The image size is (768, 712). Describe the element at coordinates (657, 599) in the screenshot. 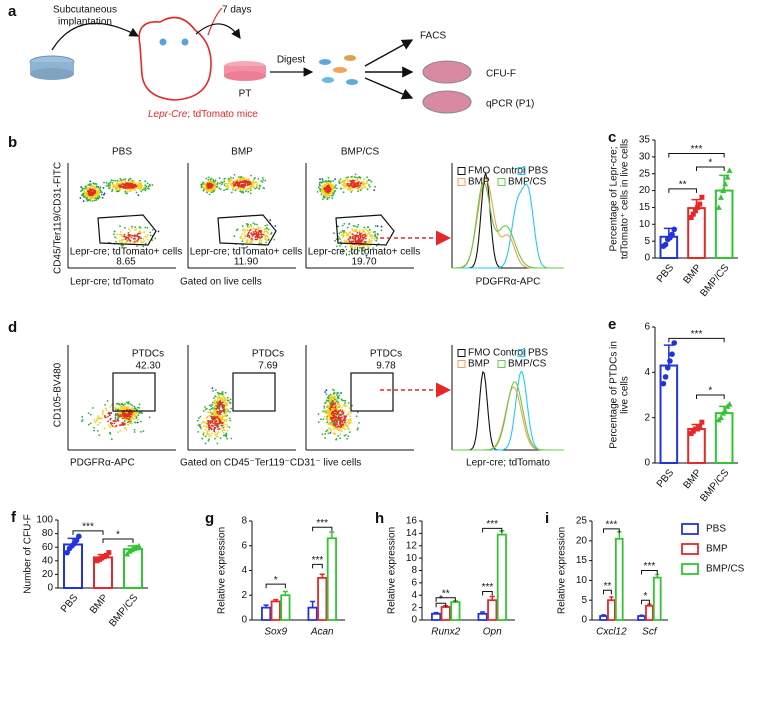

I see `bar` at that location.